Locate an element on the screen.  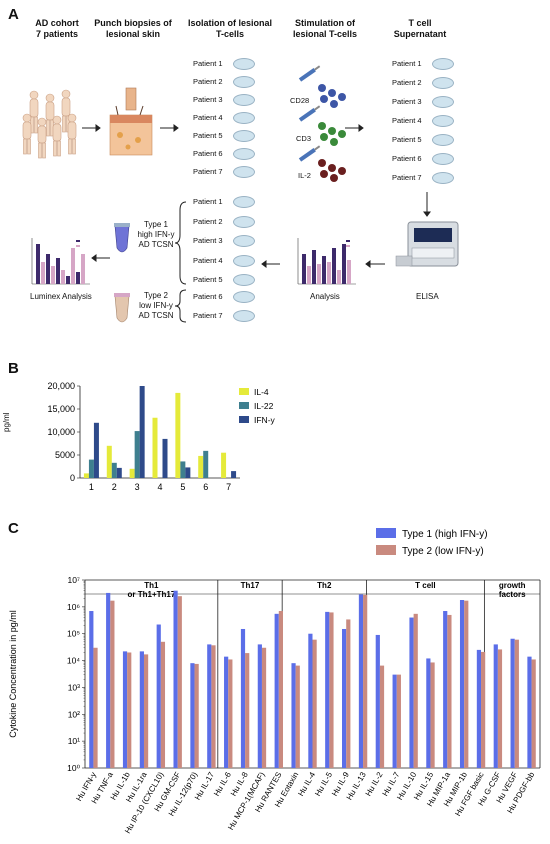
b-legend-label: IFN-y is located at coordinates (265, 420).